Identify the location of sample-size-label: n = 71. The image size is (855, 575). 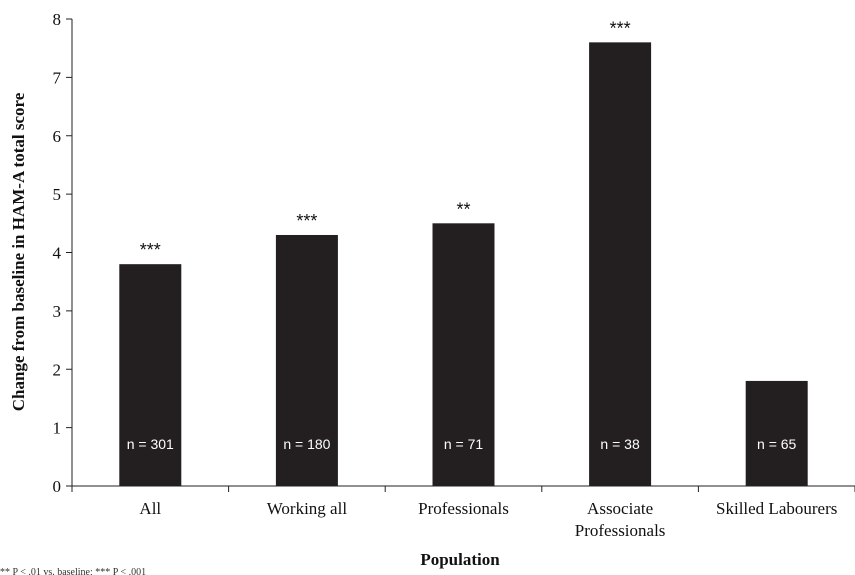
(464, 444).